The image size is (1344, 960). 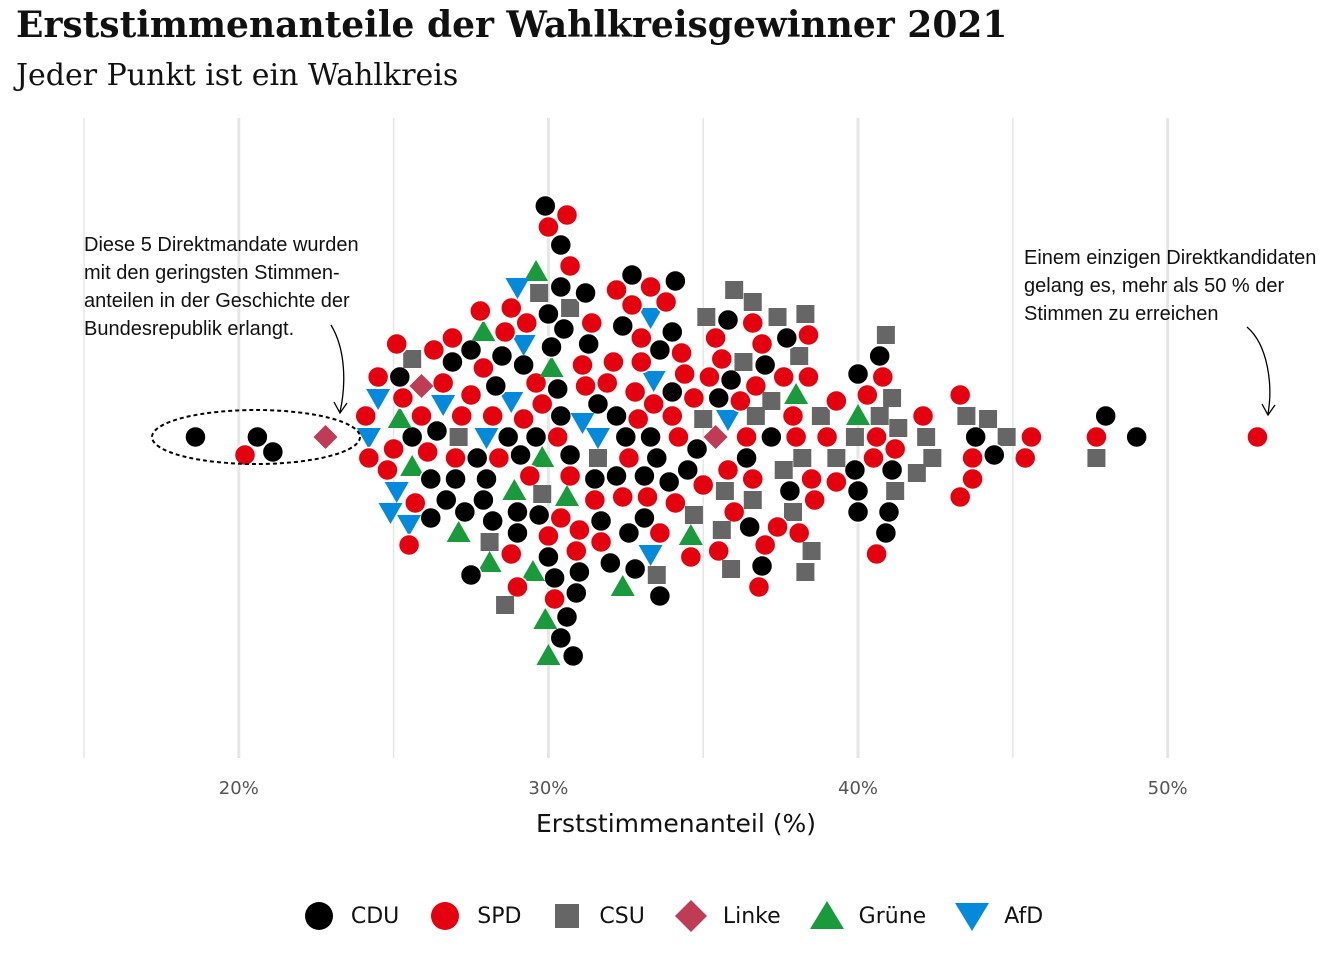 I want to click on annotation-right-line: gelang es, mehr als 50 % der, so click(x=1154, y=286).